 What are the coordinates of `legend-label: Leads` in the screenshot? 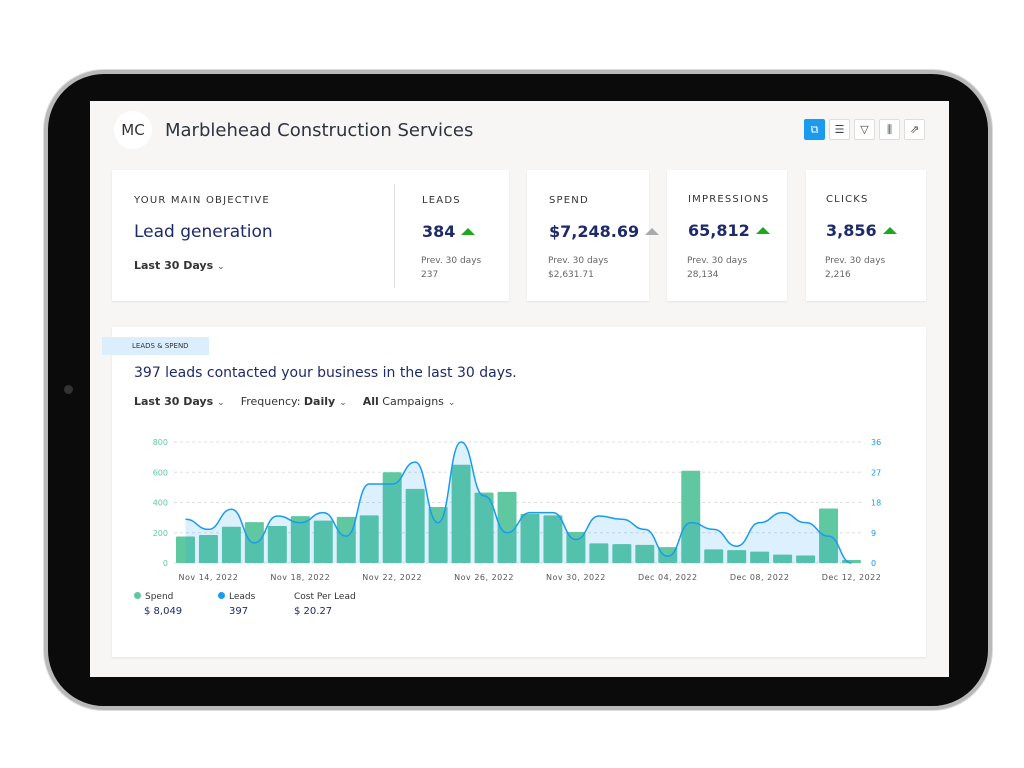 It's located at (242, 597).